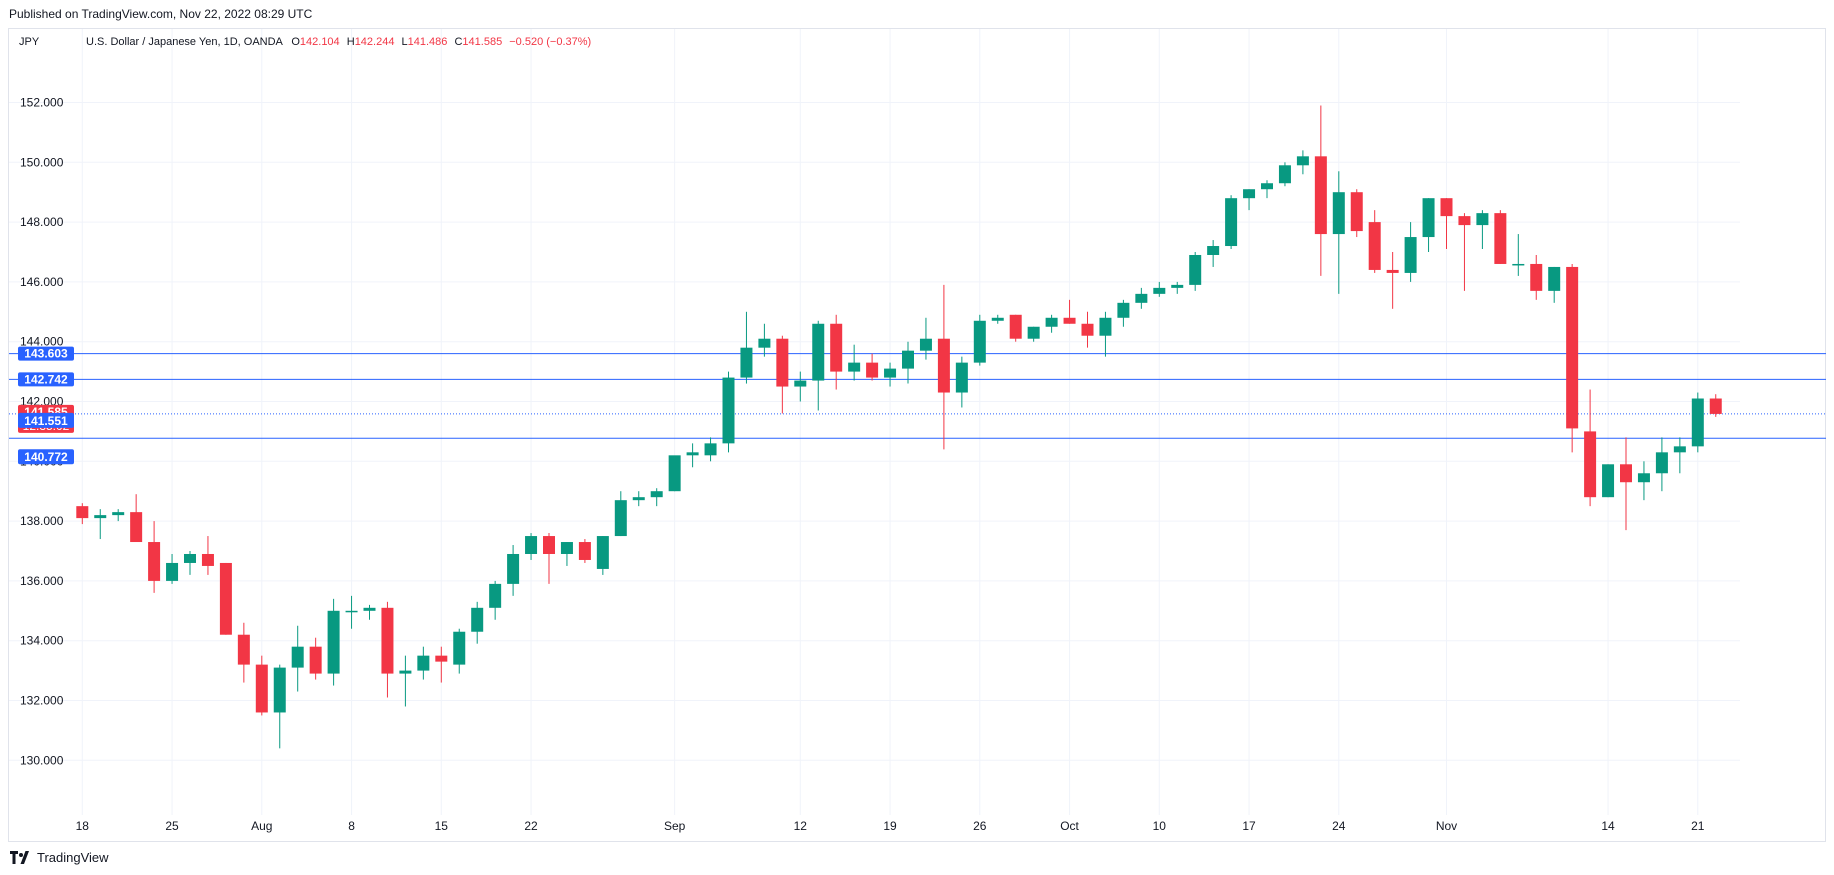  I want to click on legend-o-label: O, so click(295, 42).